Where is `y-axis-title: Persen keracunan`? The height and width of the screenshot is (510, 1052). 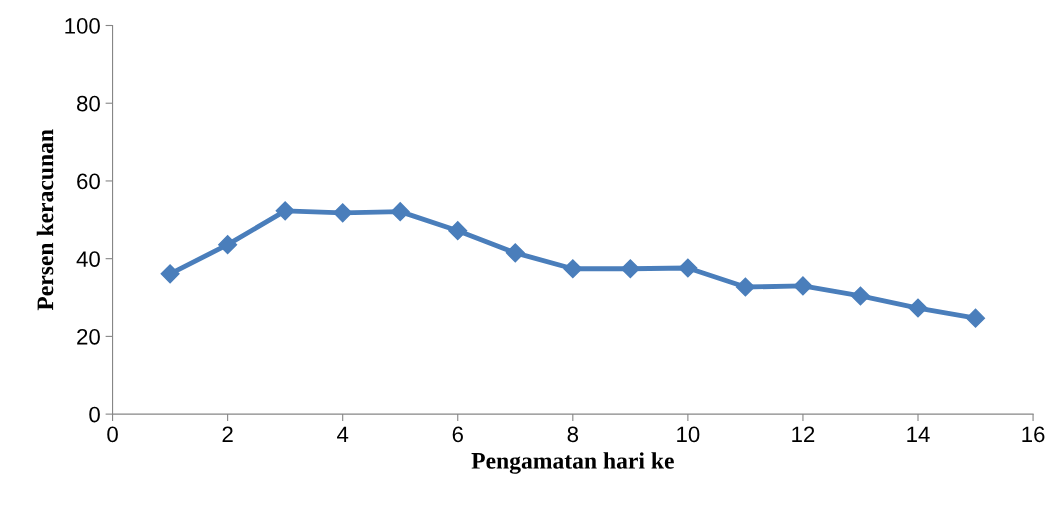 y-axis-title: Persen keracunan is located at coordinates (45, 220).